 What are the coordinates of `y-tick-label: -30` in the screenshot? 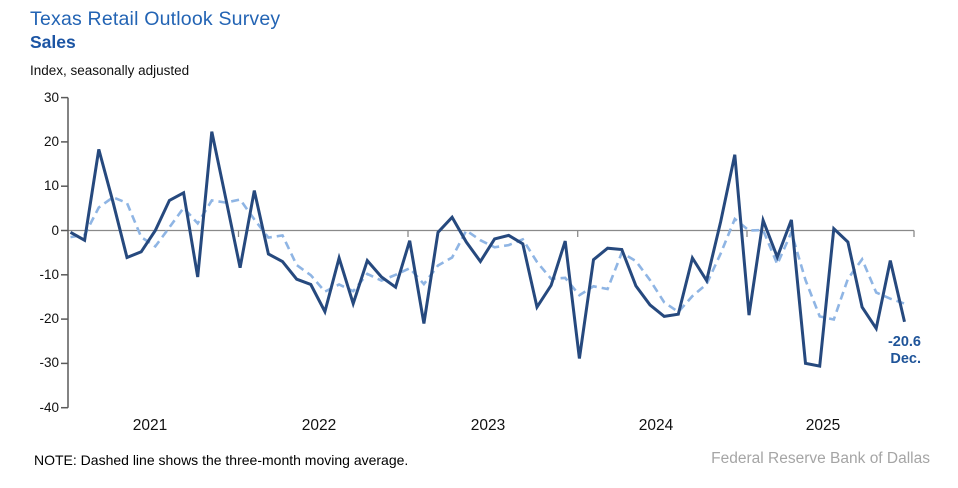 It's located at (49, 363).